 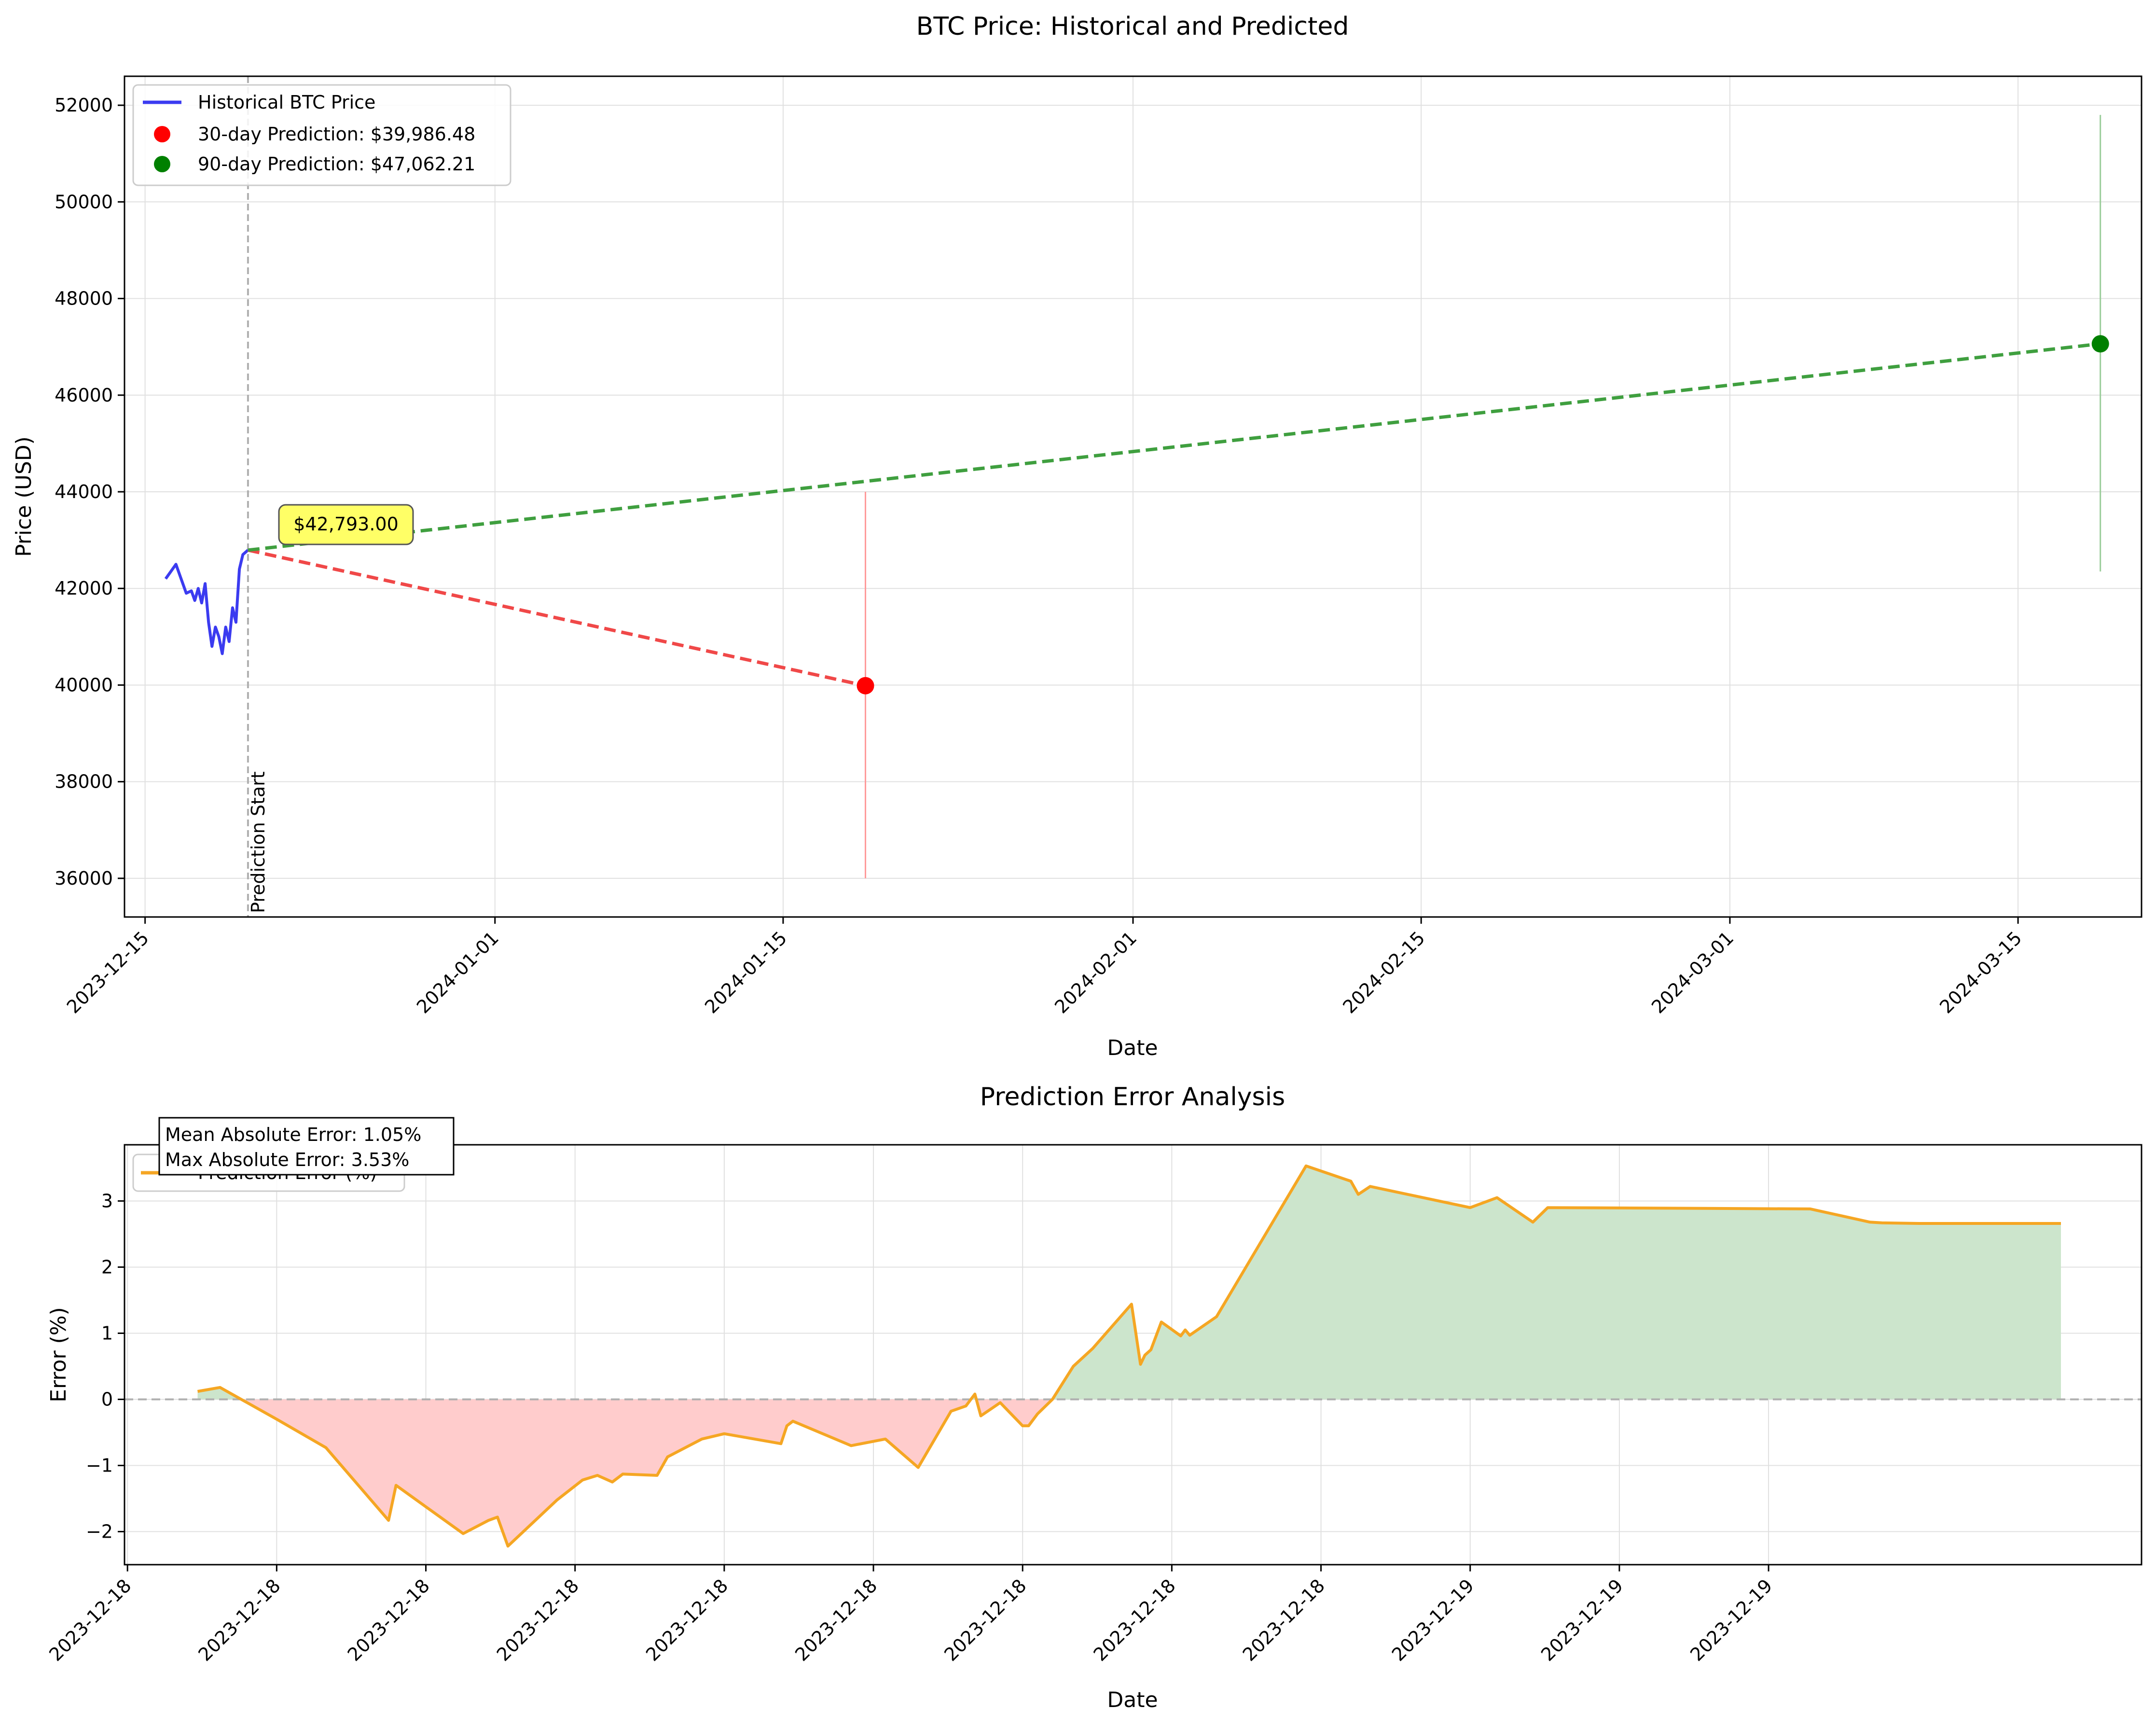 I want to click on current-price-annotation-box, so click(x=346, y=524).